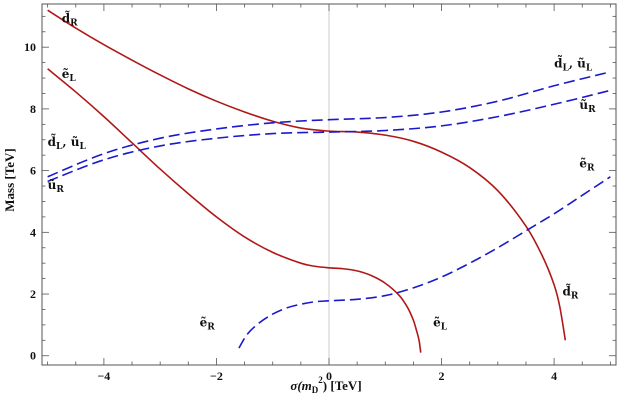 Image resolution: width=620 pixels, height=401 pixels. What do you see at coordinates (587, 106) in the screenshot?
I see `curve-label-uR-right: ũR` at bounding box center [587, 106].